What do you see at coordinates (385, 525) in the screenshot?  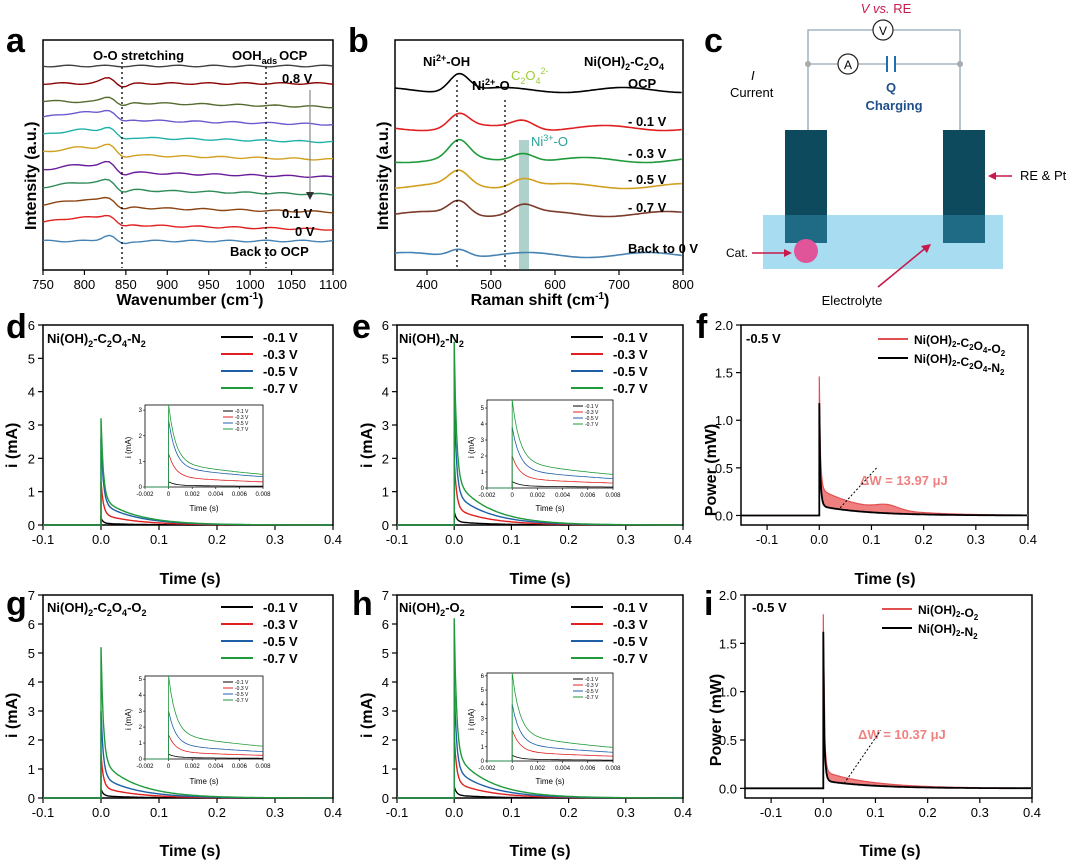 I see `panel-e-ytick-label: 0` at bounding box center [385, 525].